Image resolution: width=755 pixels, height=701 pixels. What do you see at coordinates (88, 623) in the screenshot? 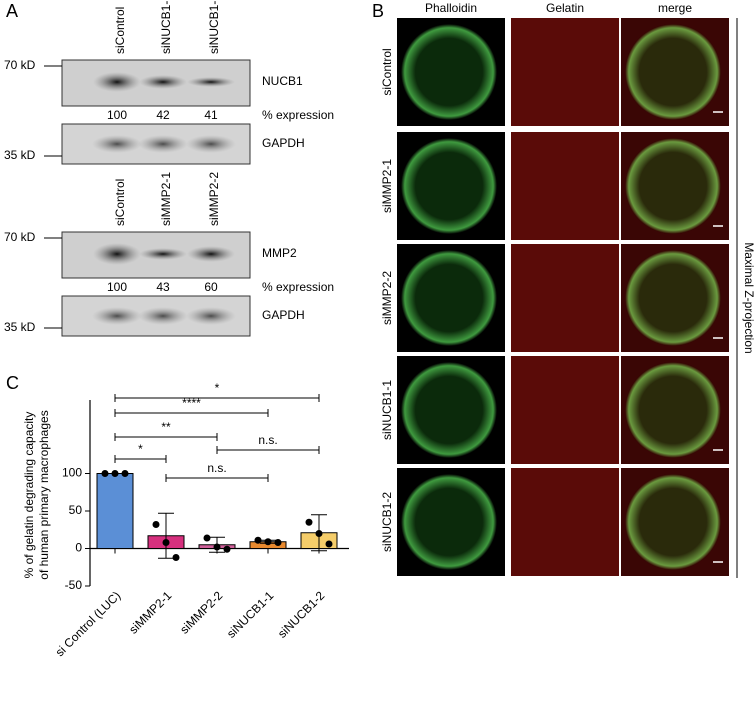
I see `x-tick-label: si Control (LUC)` at bounding box center [88, 623].